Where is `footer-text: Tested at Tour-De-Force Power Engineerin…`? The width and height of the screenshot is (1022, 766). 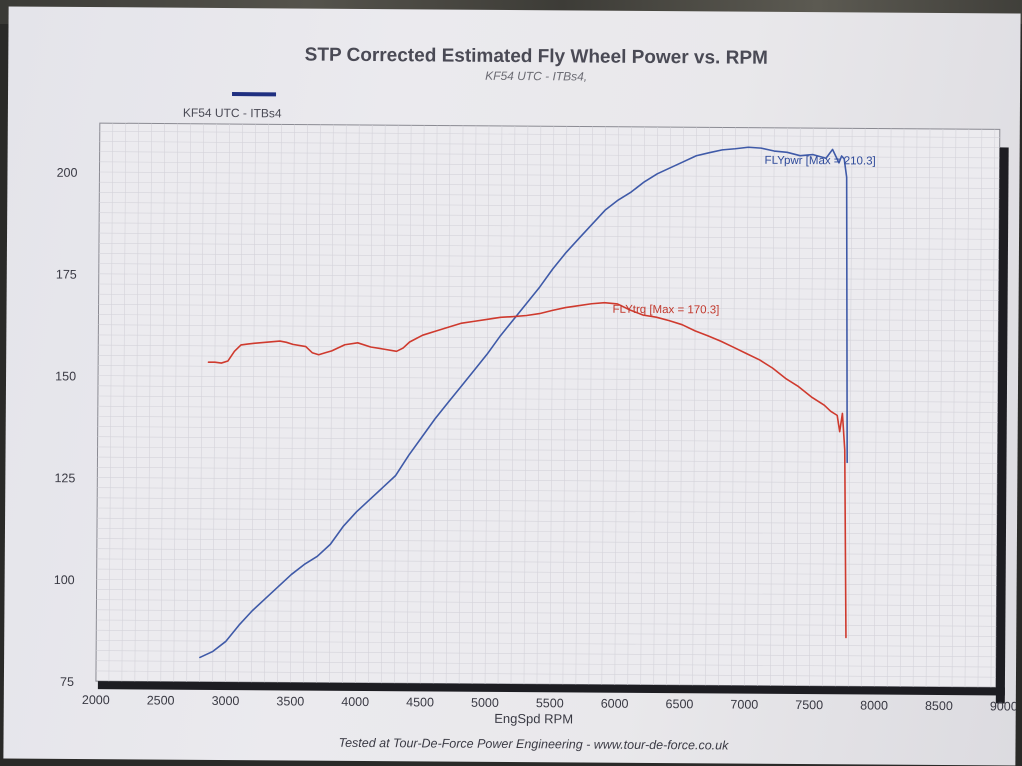
footer-text: Tested at Tour-De-Force Power Engineerin… is located at coordinates (534, 744).